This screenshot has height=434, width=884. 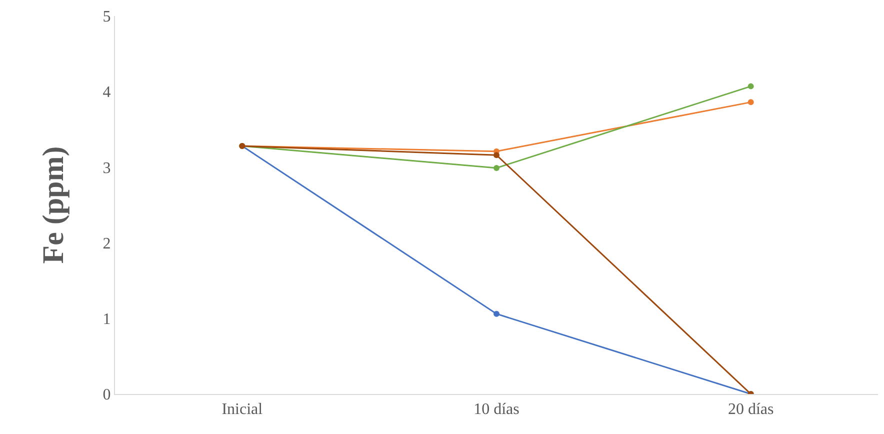 I want to click on y-tick-label: 0, so click(x=106, y=395).